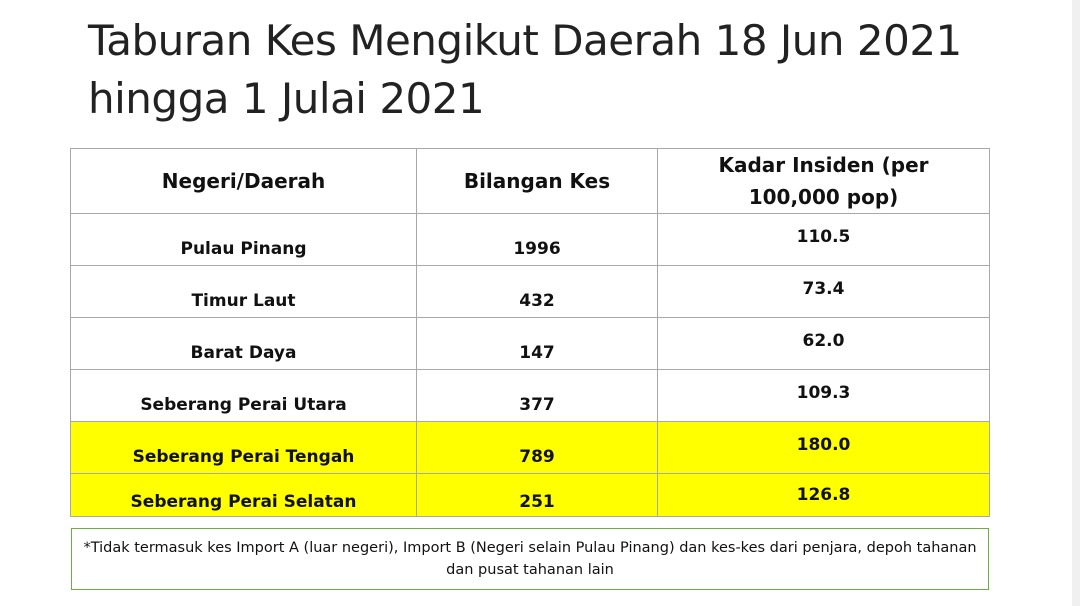 This screenshot has height=606, width=1080. What do you see at coordinates (823, 237) in the screenshot?
I see `incidence-rate: 110.5` at bounding box center [823, 237].